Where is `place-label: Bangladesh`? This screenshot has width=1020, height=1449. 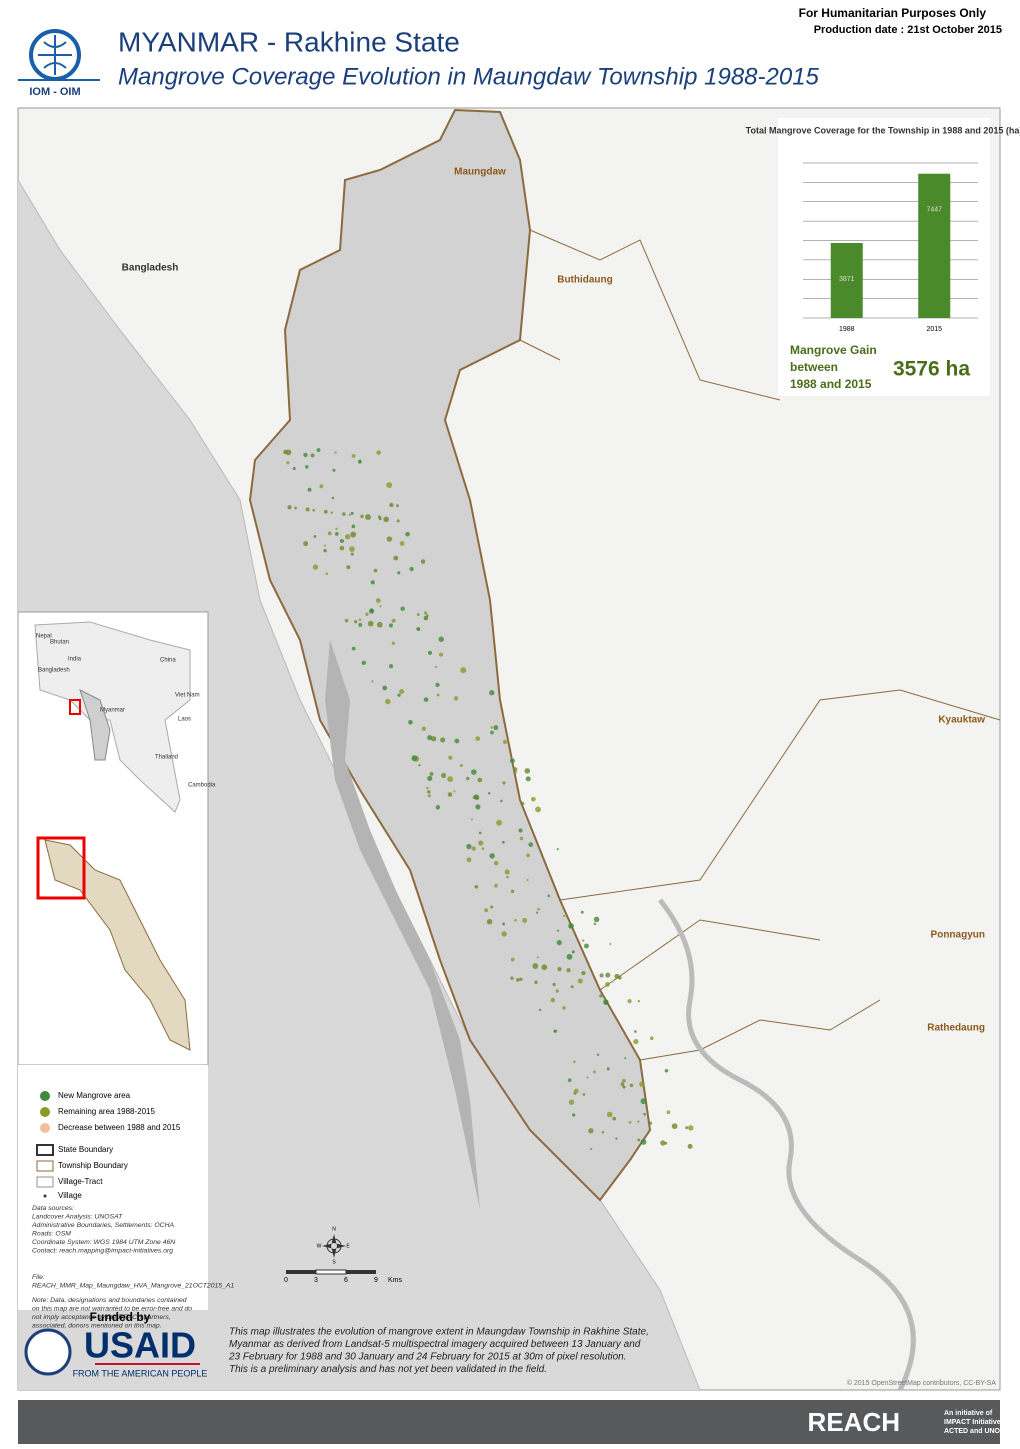
place-label: Bangladesh is located at coordinates (150, 268).